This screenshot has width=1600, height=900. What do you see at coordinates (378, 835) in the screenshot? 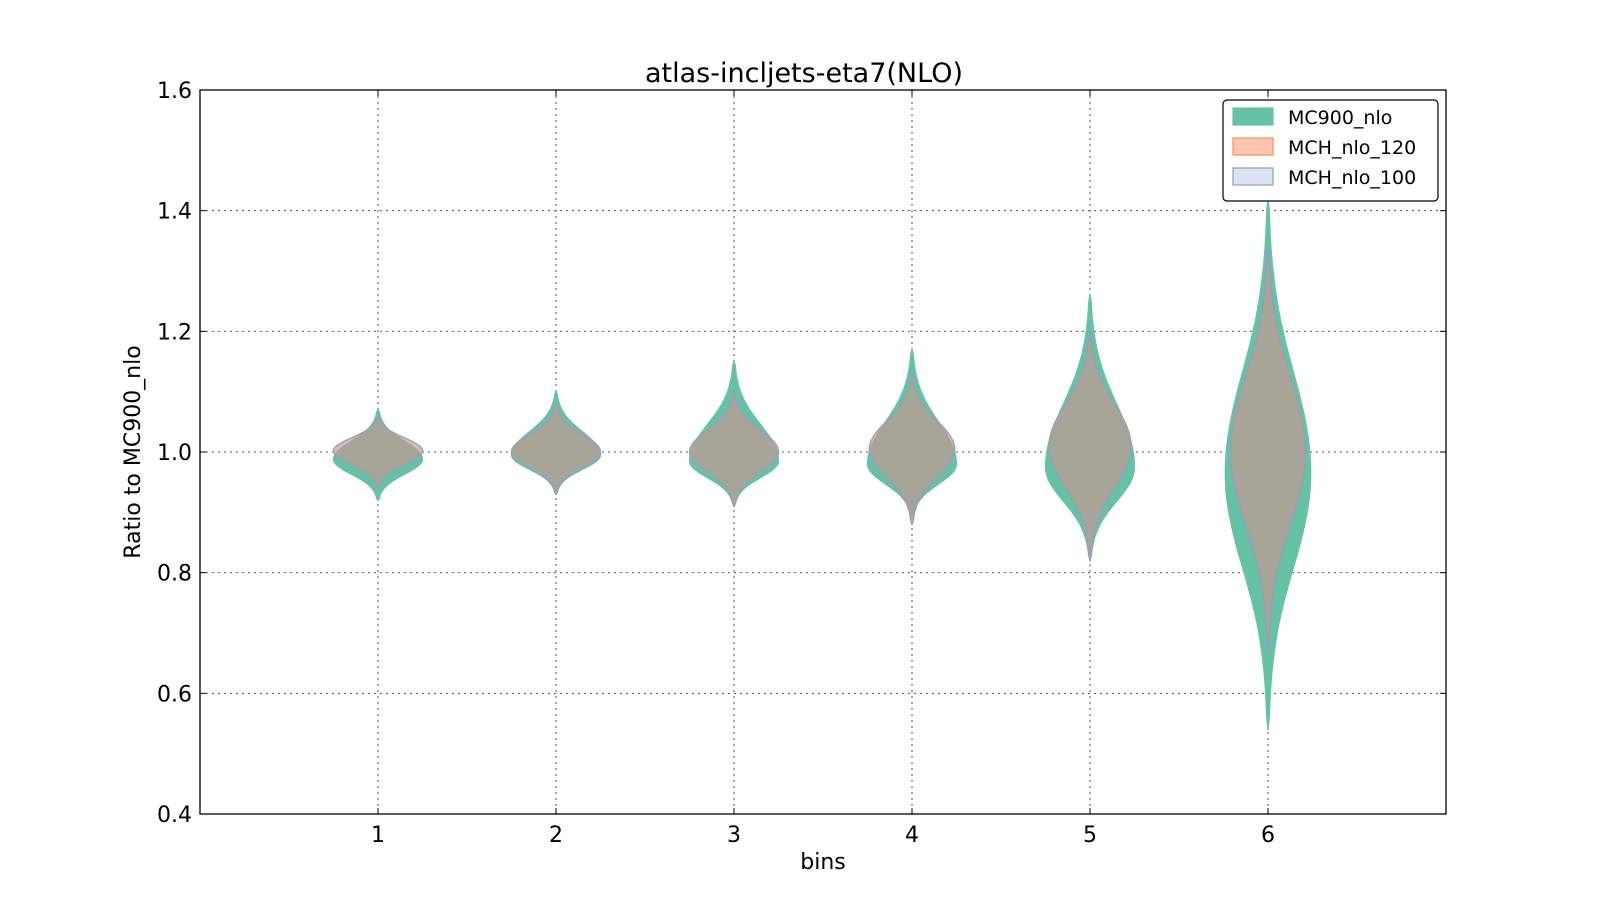
I see `x-tick-label: 1` at bounding box center [378, 835].